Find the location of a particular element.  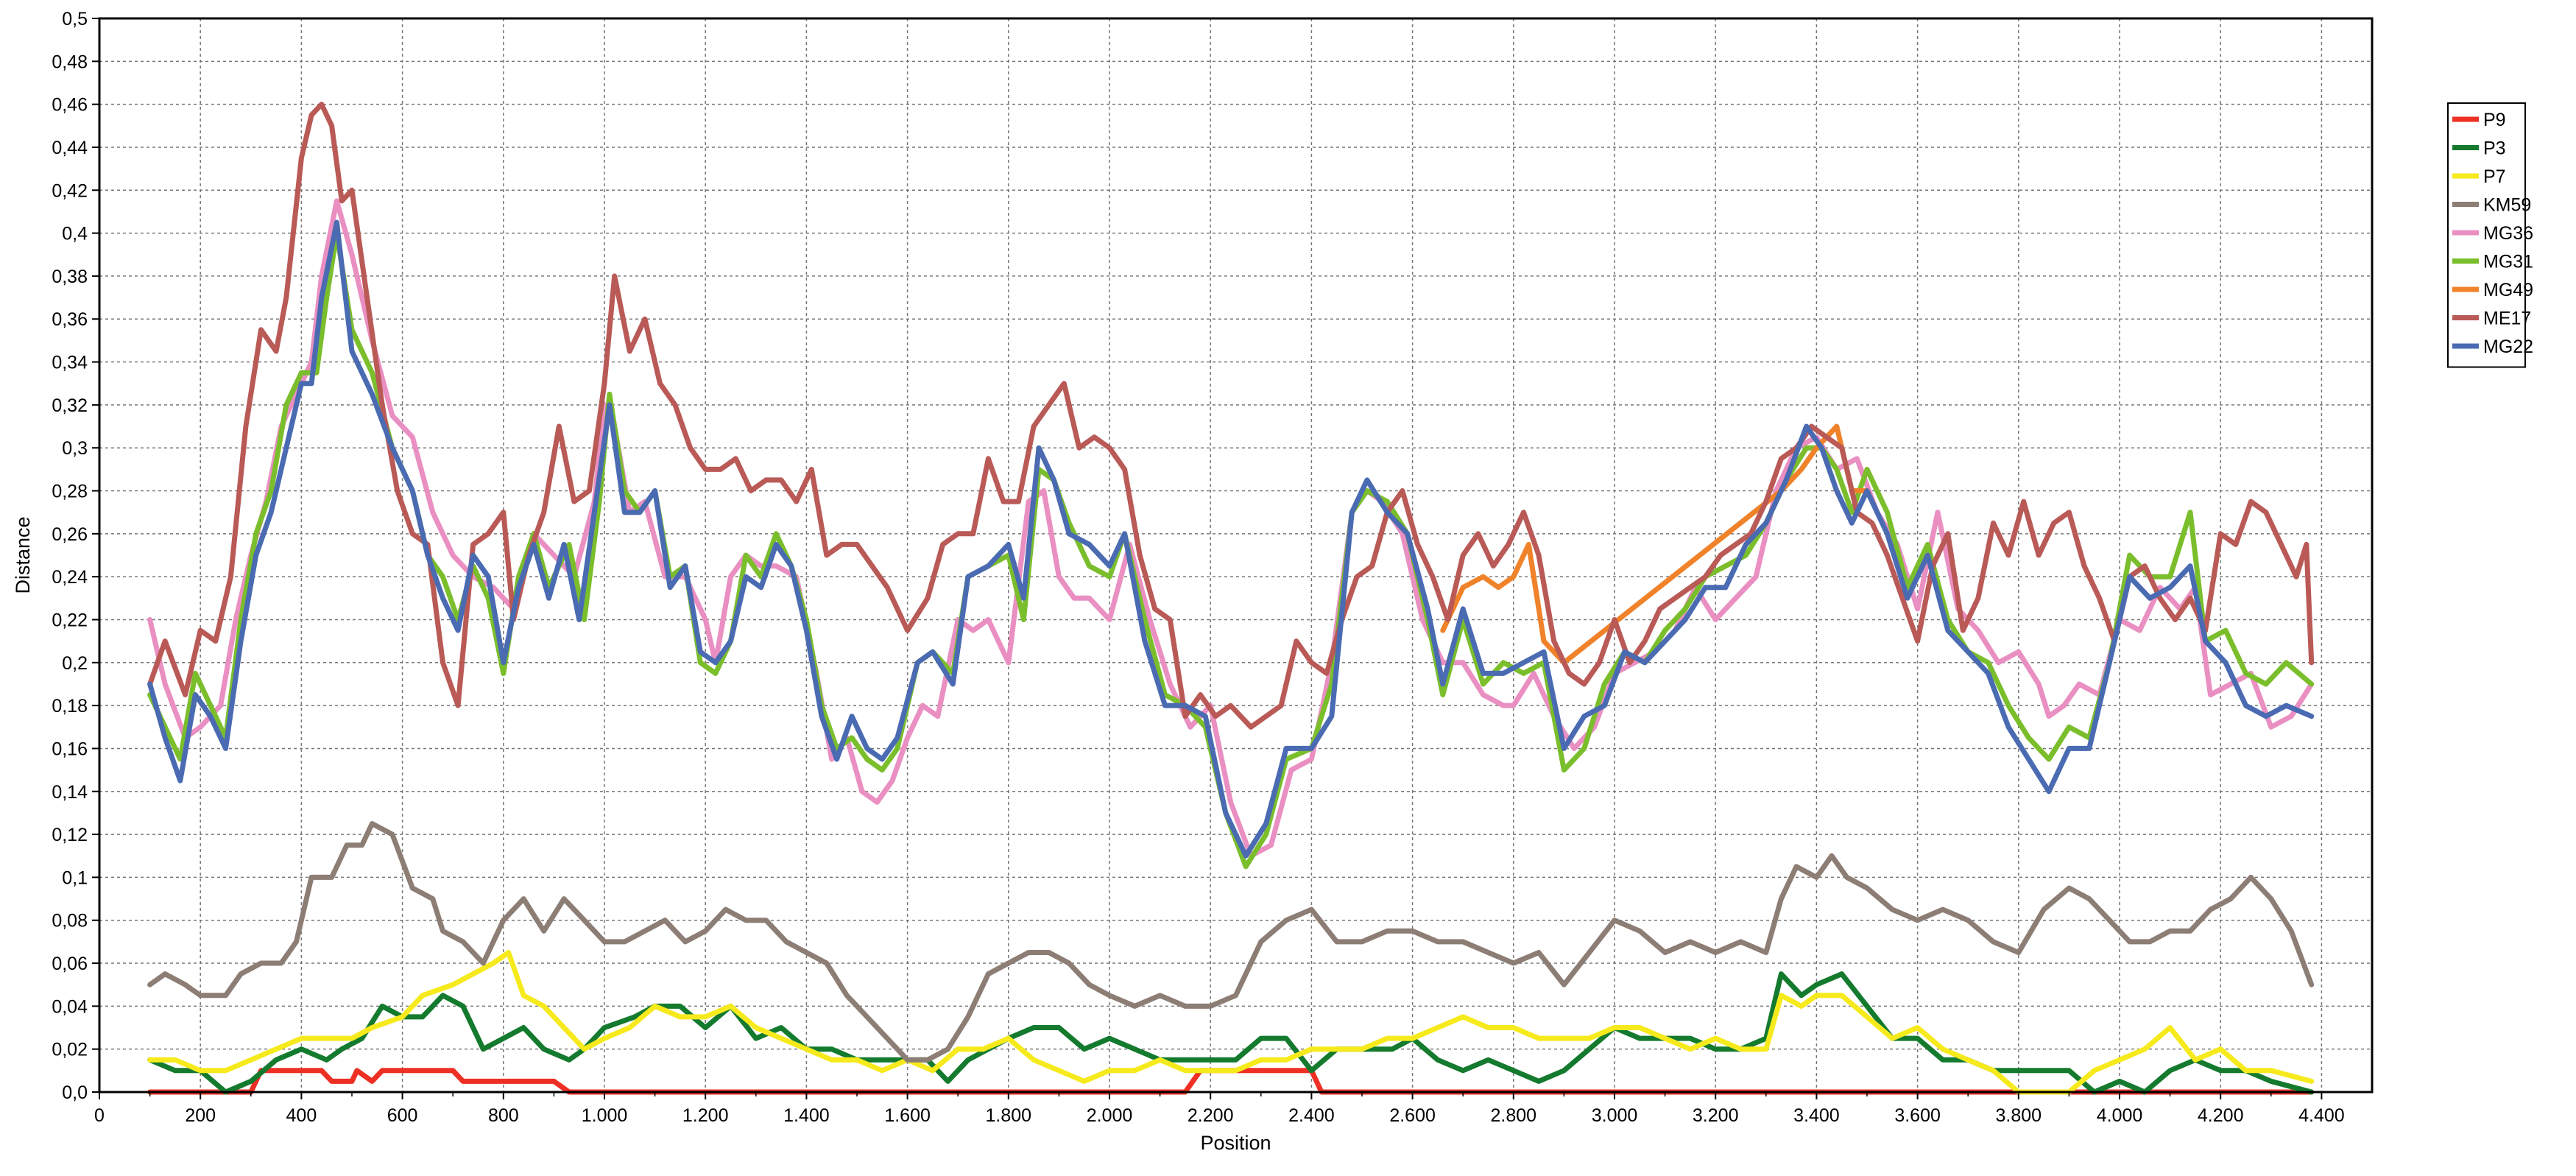

x-tick-label: 3.800 is located at coordinates (2019, 1115).